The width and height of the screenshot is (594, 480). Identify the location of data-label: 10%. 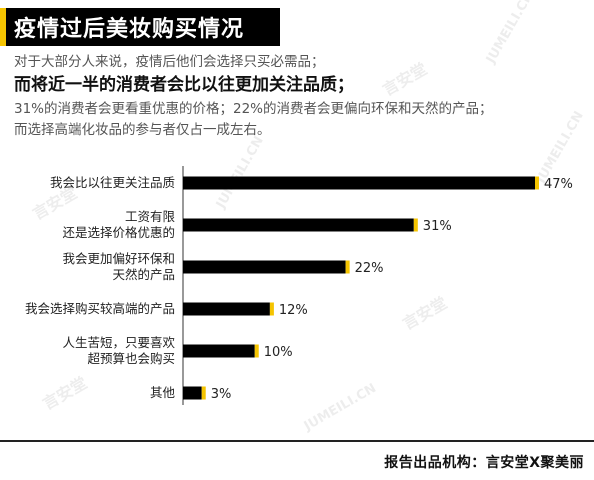
(278, 352).